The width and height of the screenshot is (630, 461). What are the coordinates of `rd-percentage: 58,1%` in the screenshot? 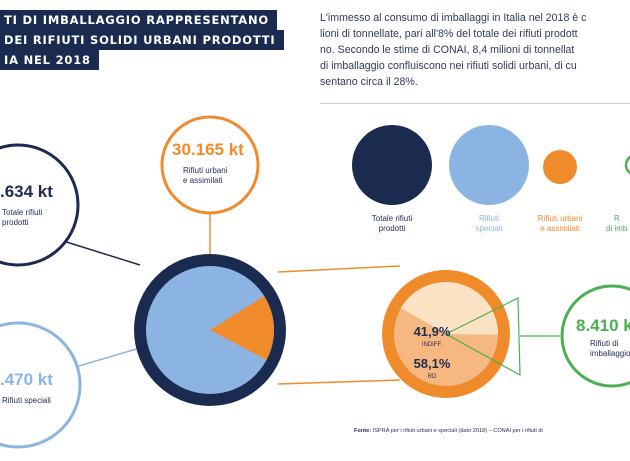 It's located at (432, 363).